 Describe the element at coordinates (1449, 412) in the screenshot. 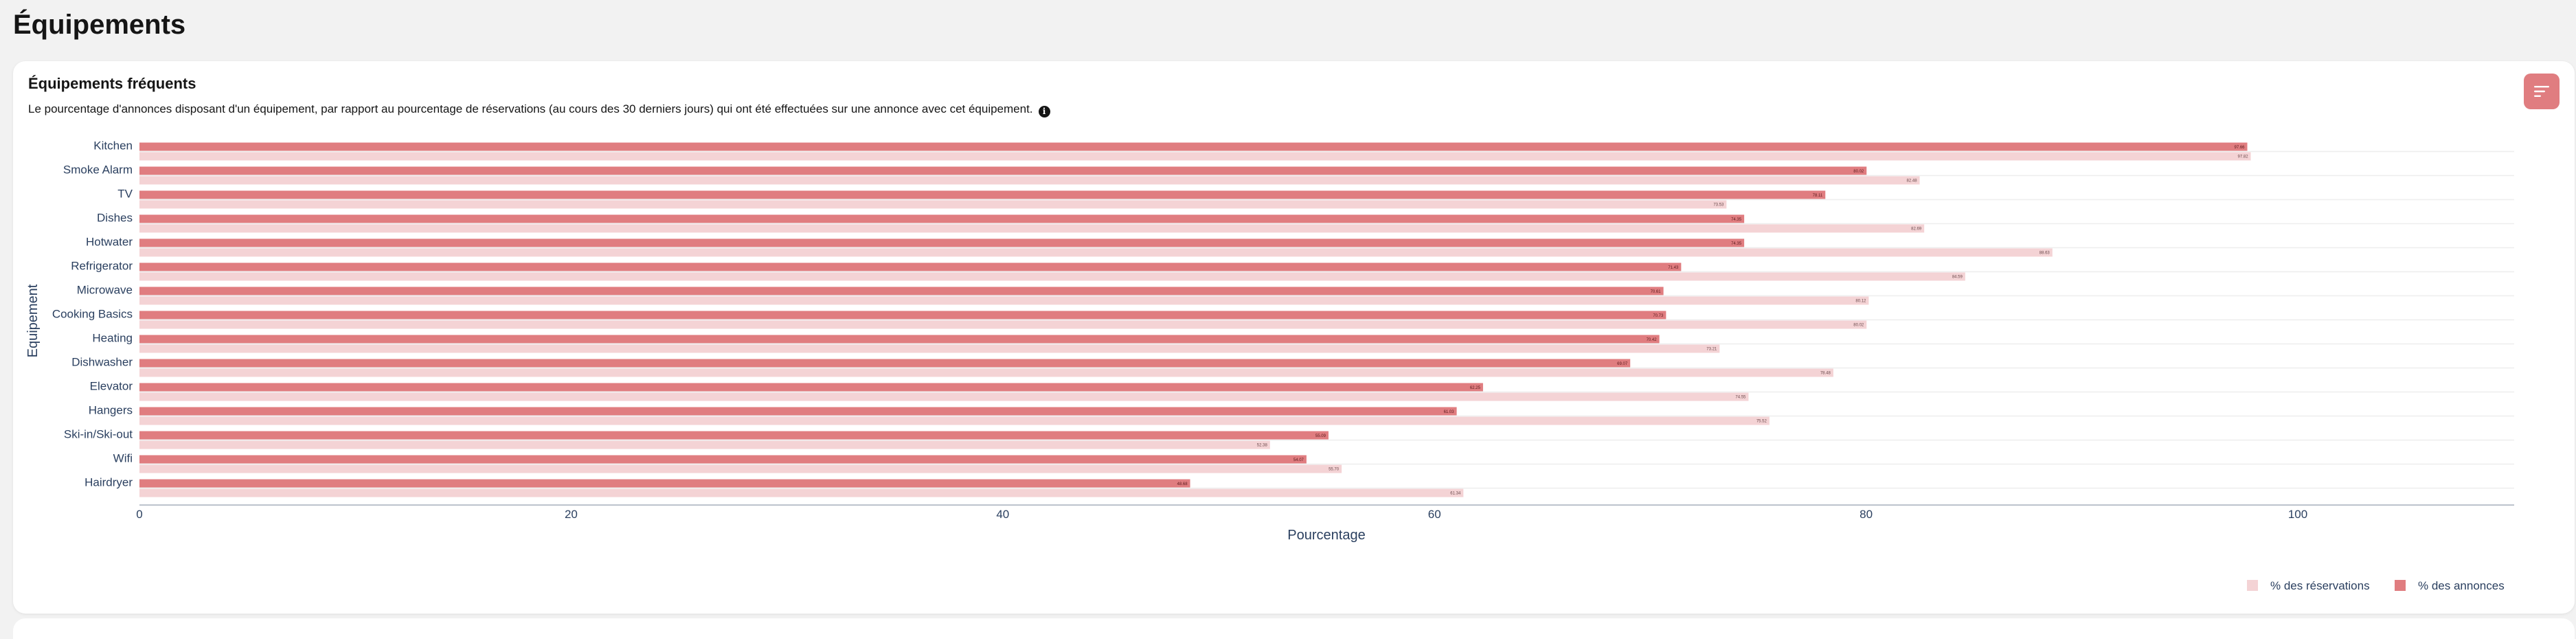

I see `data-label-listings: 61.03` at that location.